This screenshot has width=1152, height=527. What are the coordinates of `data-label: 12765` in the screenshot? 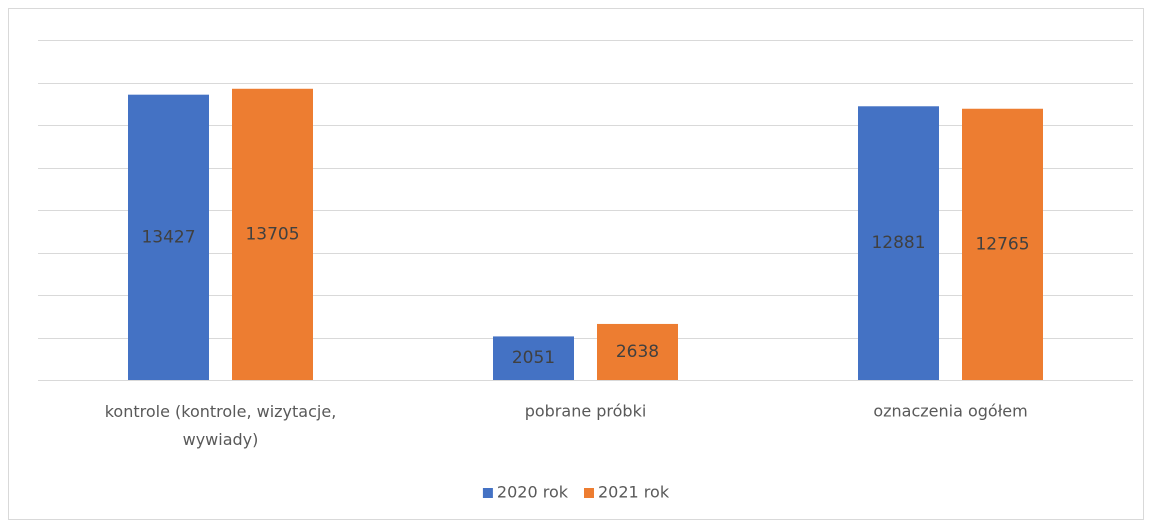 It's located at (1002, 244).